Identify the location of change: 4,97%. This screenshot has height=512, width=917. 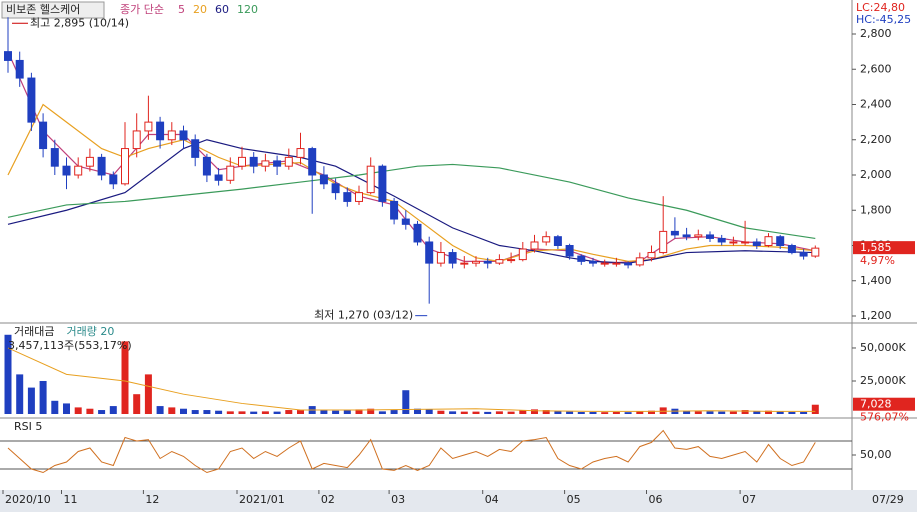
(877, 260).